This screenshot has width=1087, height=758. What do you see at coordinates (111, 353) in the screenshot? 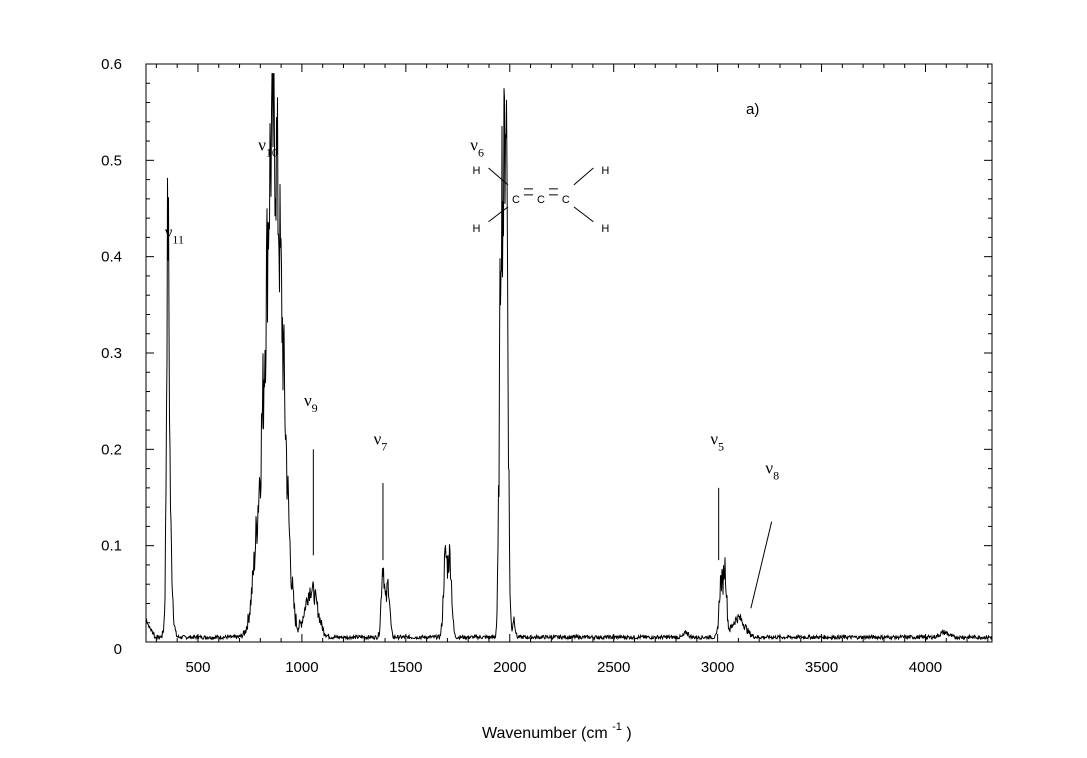
I see `y-tick-label: 0.3` at bounding box center [111, 353].